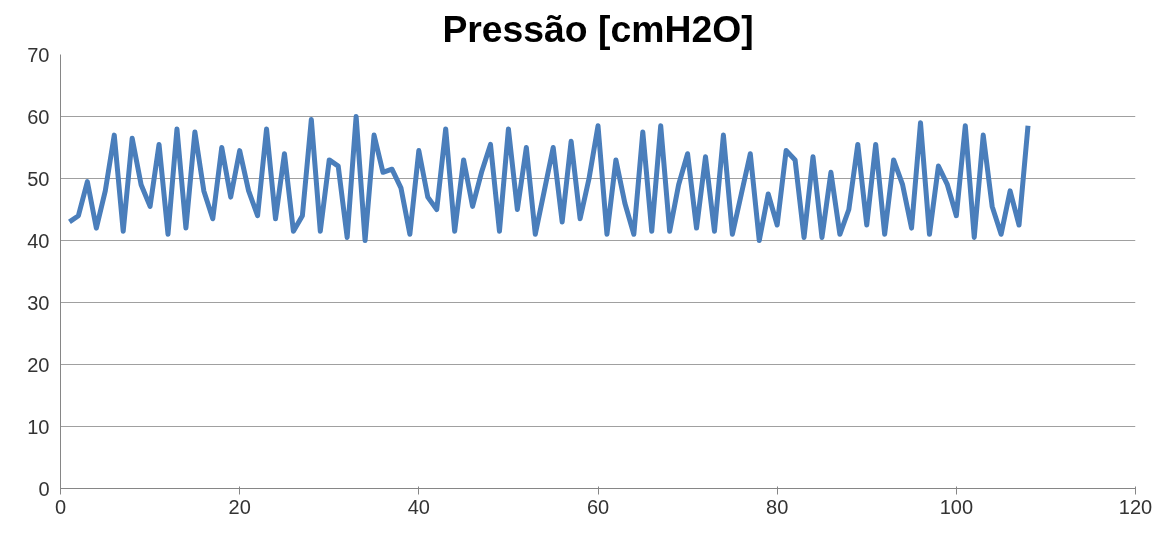 This screenshot has height=534, width=1176. Describe the element at coordinates (598, 28) in the screenshot. I see `chart-title: Pressão [cmH2O]` at that location.